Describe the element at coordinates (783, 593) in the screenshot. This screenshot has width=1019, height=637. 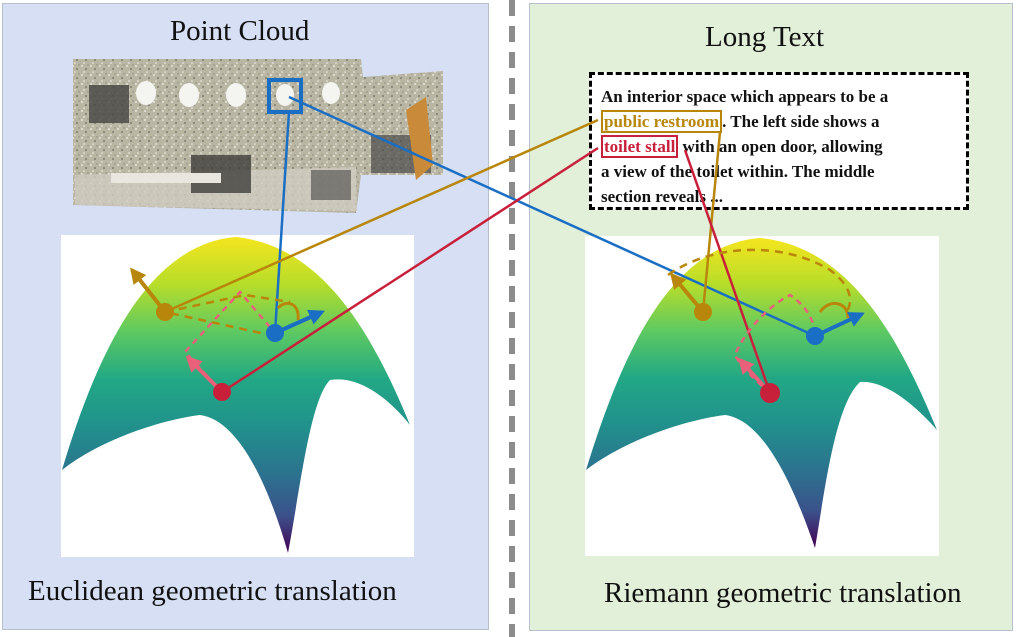
I see `riemann-caption: Riemann geometric translation` at that location.